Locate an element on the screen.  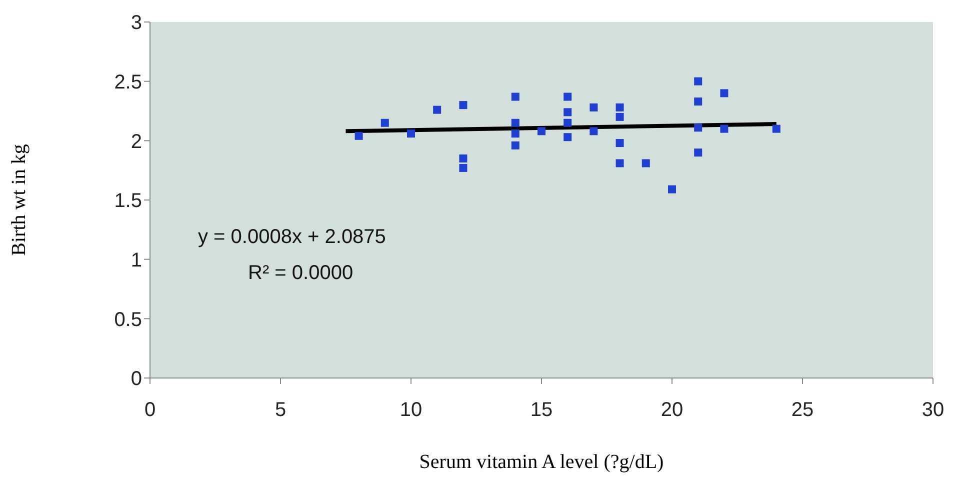
y-tick-label: 3 is located at coordinates (136, 23).